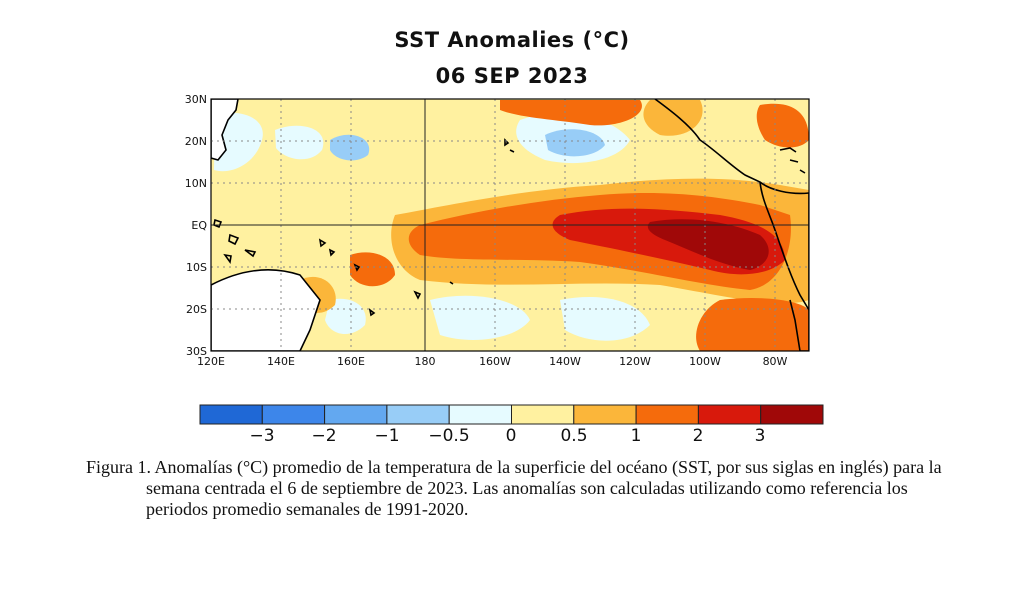  I want to click on lat-label: 10N, so click(196, 183).